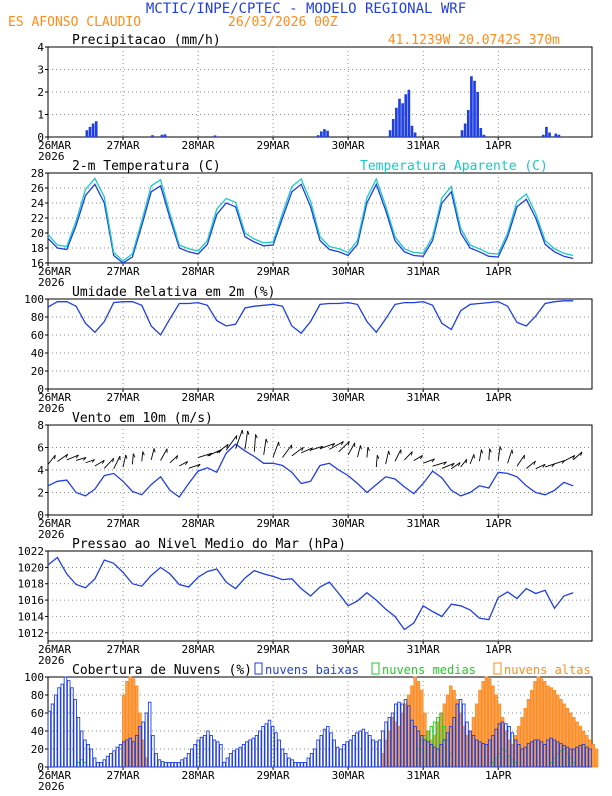  What do you see at coordinates (310, 318) in the screenshot?
I see `rh-series-line` at bounding box center [310, 318].